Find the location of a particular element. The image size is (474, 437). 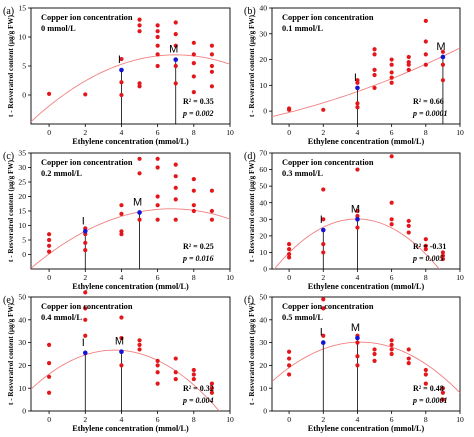

y-tick-label: 60 is located at coordinates (263, 169).